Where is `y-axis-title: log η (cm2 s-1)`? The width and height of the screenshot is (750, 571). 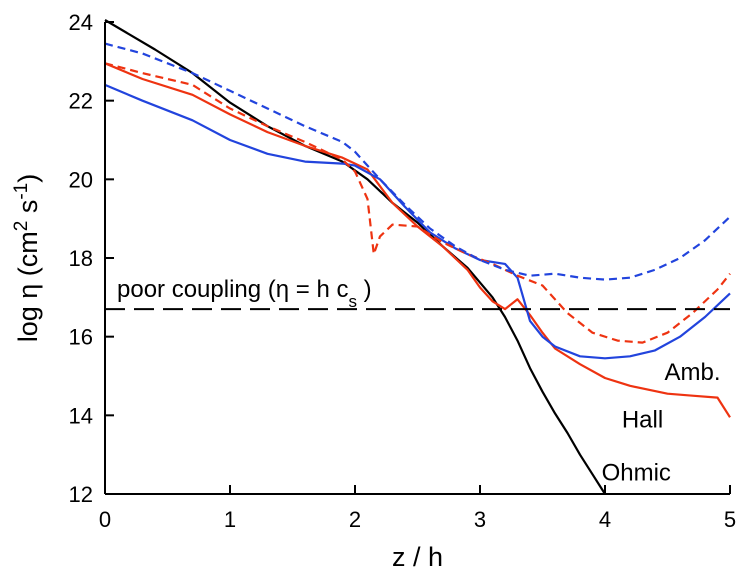 y-axis-title: log η (cm2 s-1) is located at coordinates (27, 258).